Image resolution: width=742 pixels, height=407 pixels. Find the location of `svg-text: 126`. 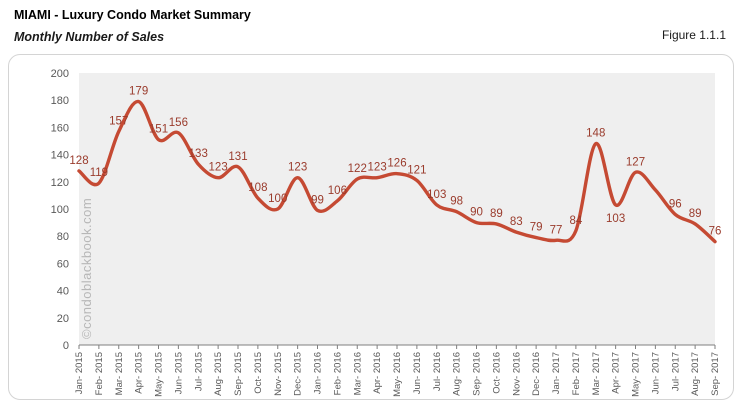

svg-text: 126 is located at coordinates (396, 164).